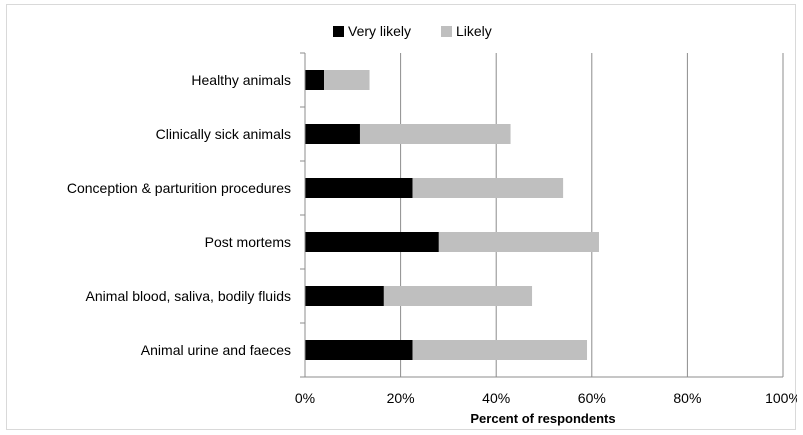 Image resolution: width=803 pixels, height=435 pixels. Describe the element at coordinates (542, 418) in the screenshot. I see `x-axis-title: Percent of respondents` at that location.